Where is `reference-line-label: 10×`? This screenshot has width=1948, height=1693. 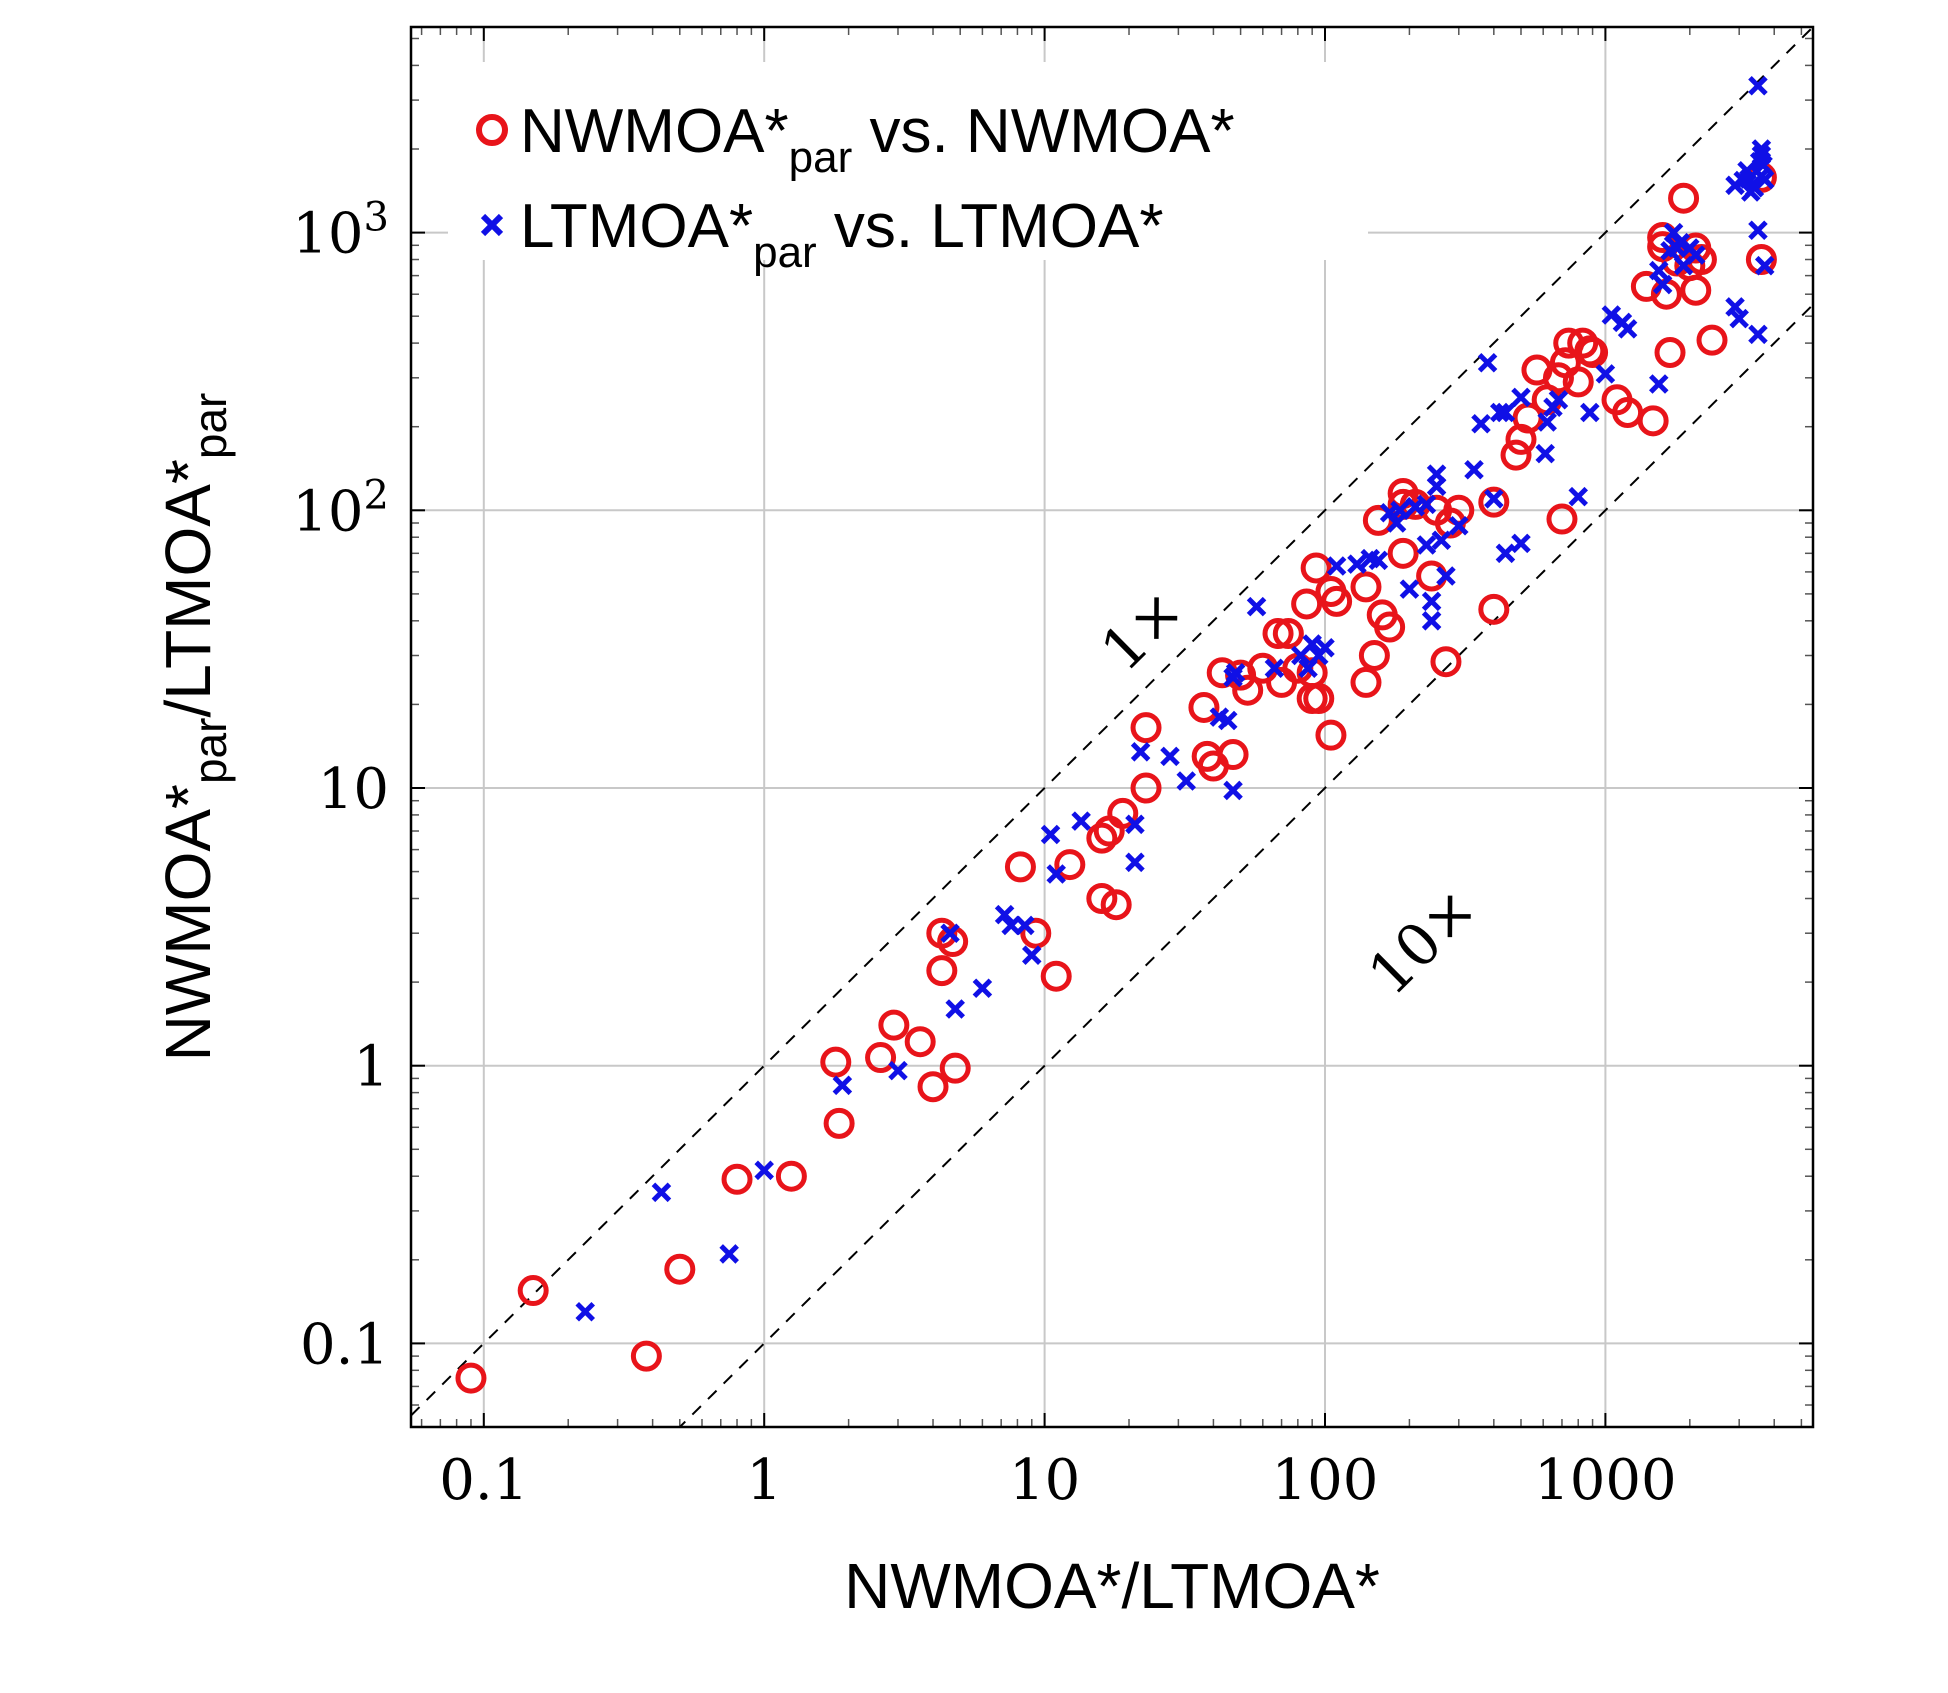 reference-line-label: 10× is located at coordinates (1422, 941).